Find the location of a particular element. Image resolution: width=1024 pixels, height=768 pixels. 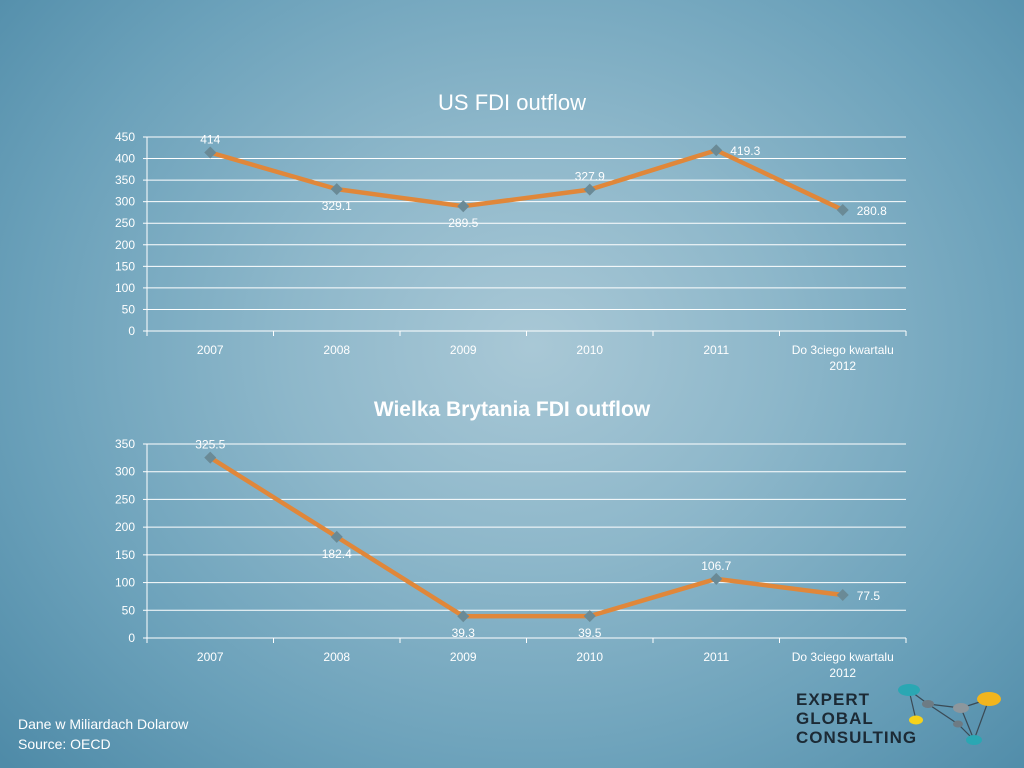

data-label: 39.3 is located at coordinates (464, 633).